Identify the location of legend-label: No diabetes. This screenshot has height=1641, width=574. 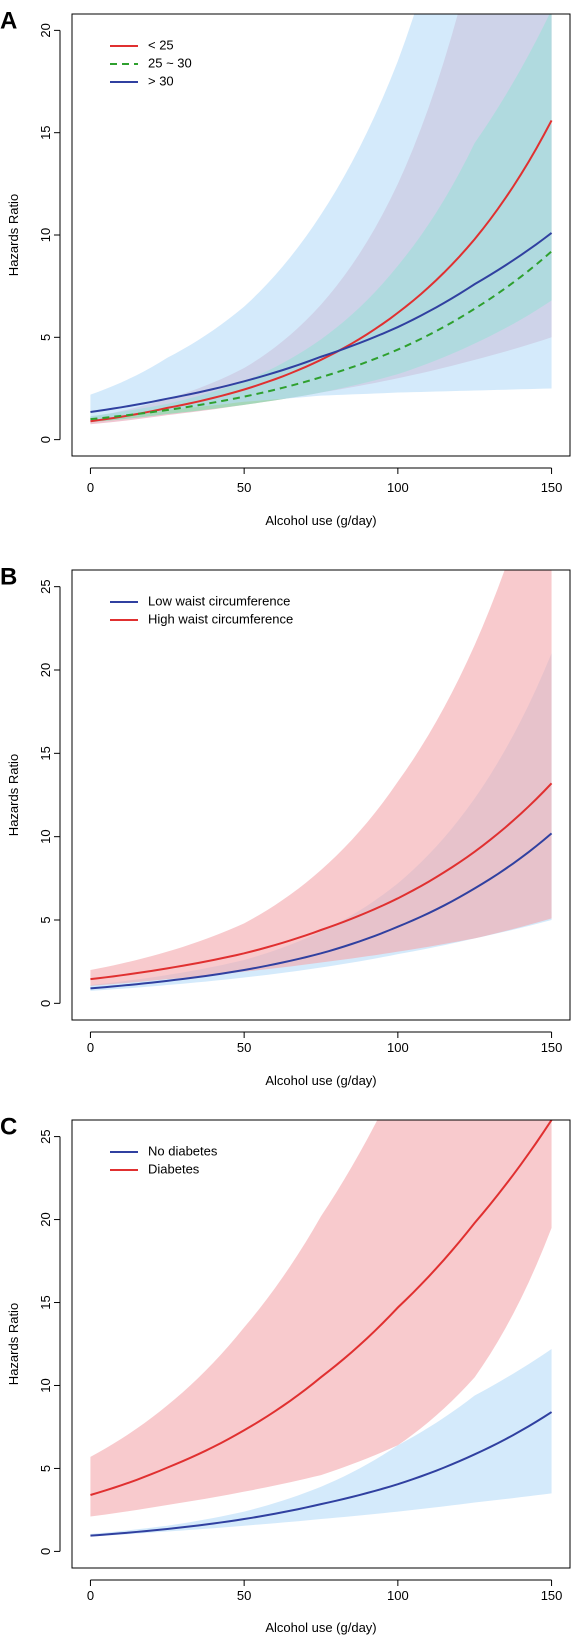
(183, 1150).